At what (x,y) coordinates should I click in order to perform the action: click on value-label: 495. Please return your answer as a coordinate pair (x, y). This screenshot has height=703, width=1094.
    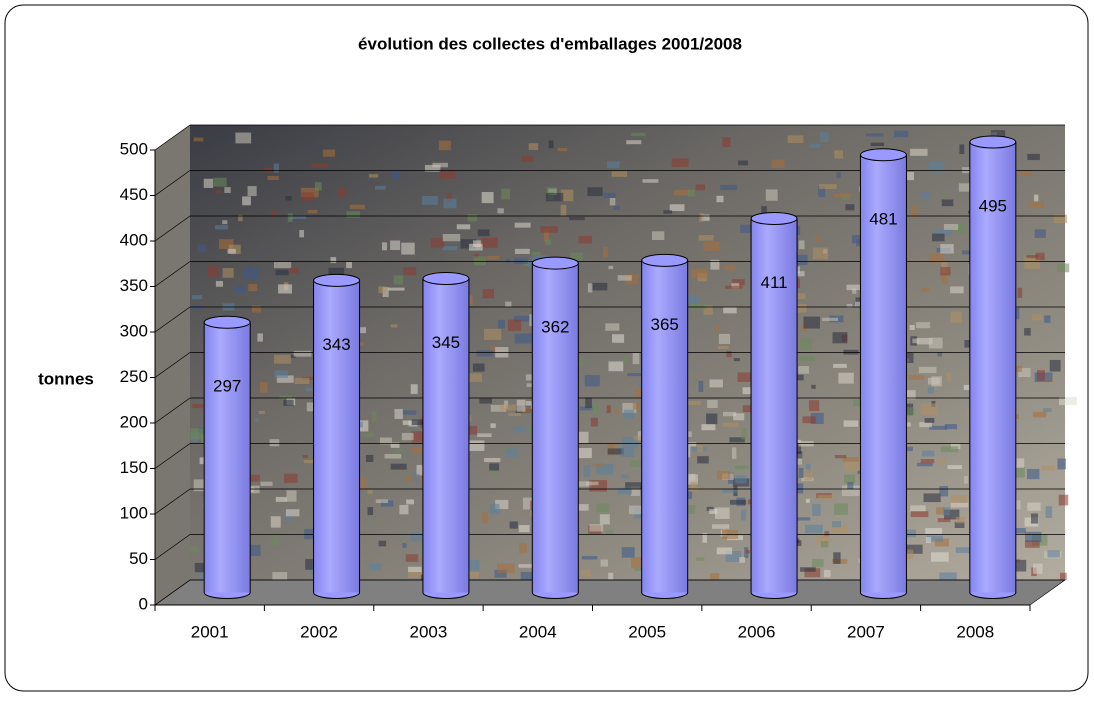
    Looking at the image, I should click on (993, 206).